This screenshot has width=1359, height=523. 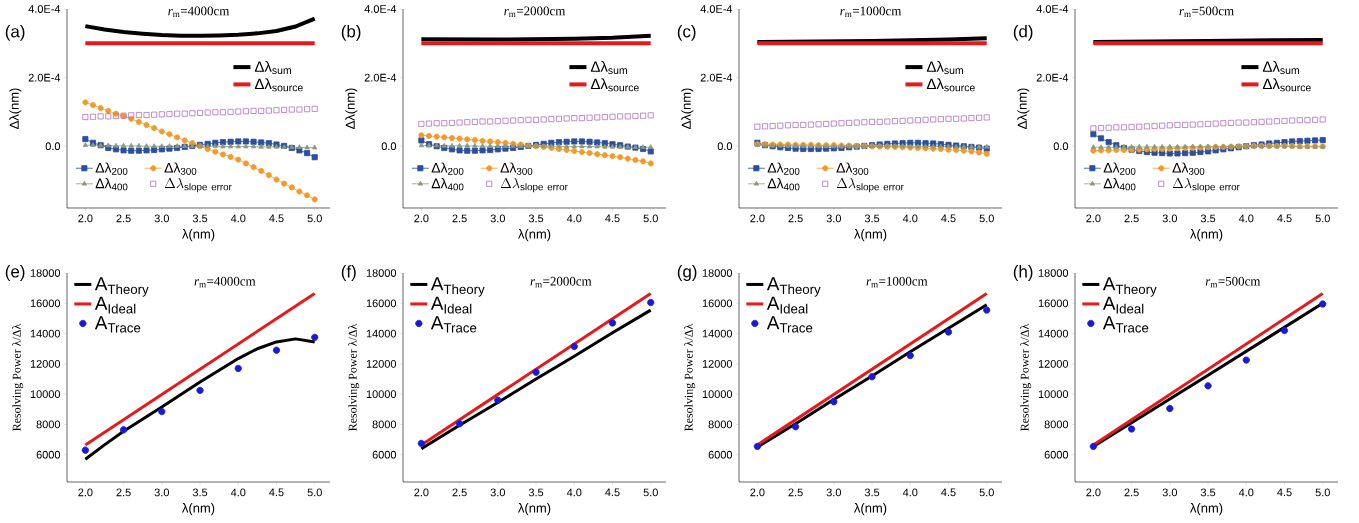 What do you see at coordinates (117, 324) in the screenshot?
I see `legend-label: A$_{Trace}$` at bounding box center [117, 324].